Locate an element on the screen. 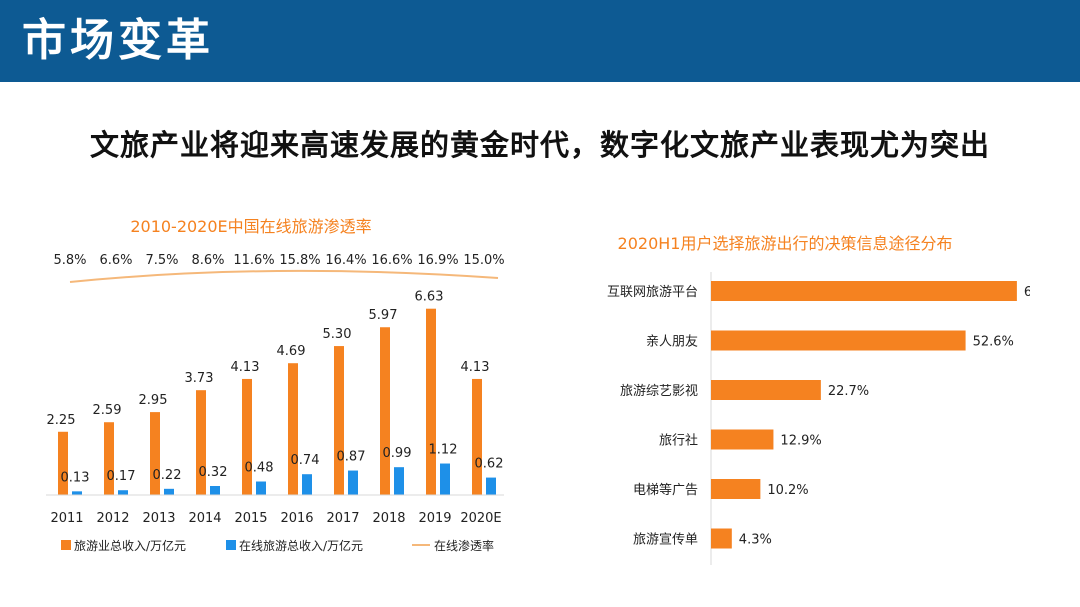 The image size is (1080, 607). penetration-label: 16.9% is located at coordinates (437, 260).